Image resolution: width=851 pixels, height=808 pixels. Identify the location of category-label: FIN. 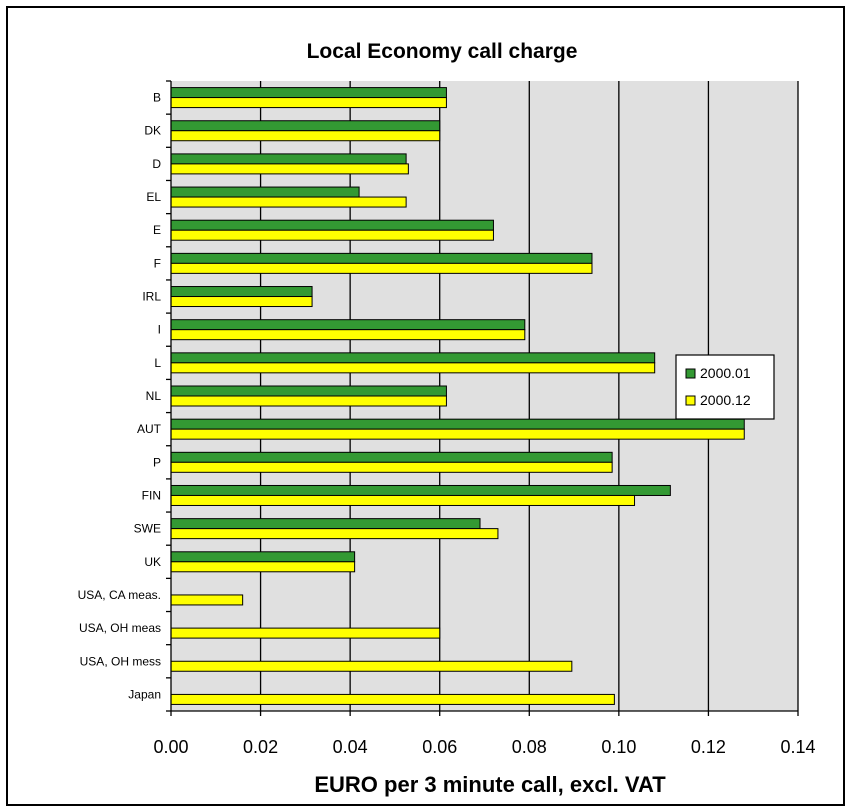
(151, 495).